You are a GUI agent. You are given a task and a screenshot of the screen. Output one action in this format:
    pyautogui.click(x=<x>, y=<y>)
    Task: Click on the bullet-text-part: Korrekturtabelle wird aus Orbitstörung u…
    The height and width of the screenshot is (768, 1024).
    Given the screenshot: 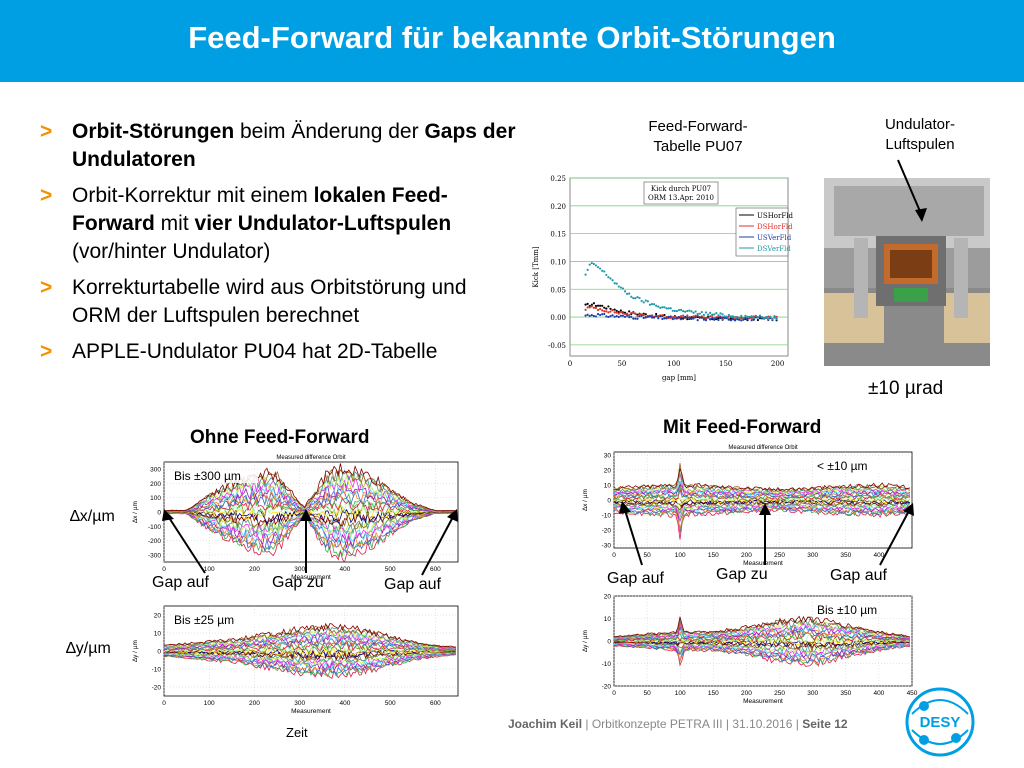 What is the action you would take?
    pyautogui.click(x=269, y=301)
    